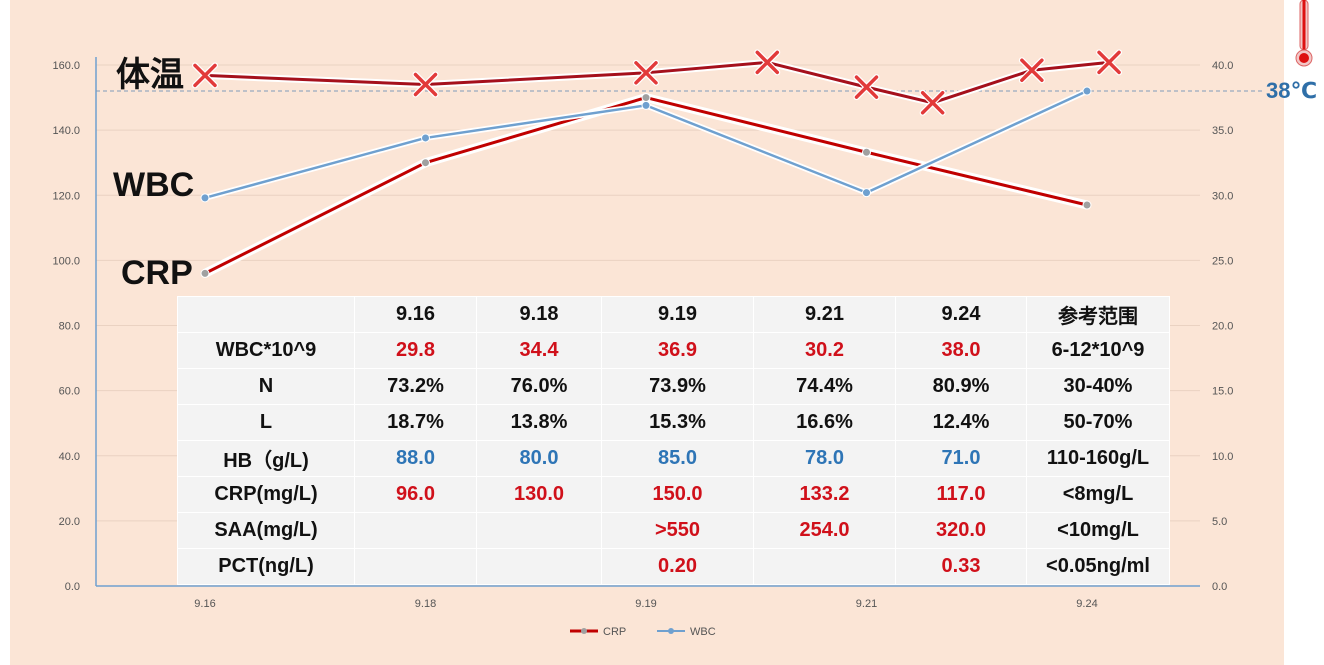 This screenshot has height=665, width=1324. I want to click on temperature-series-label: 体温, so click(150, 75).